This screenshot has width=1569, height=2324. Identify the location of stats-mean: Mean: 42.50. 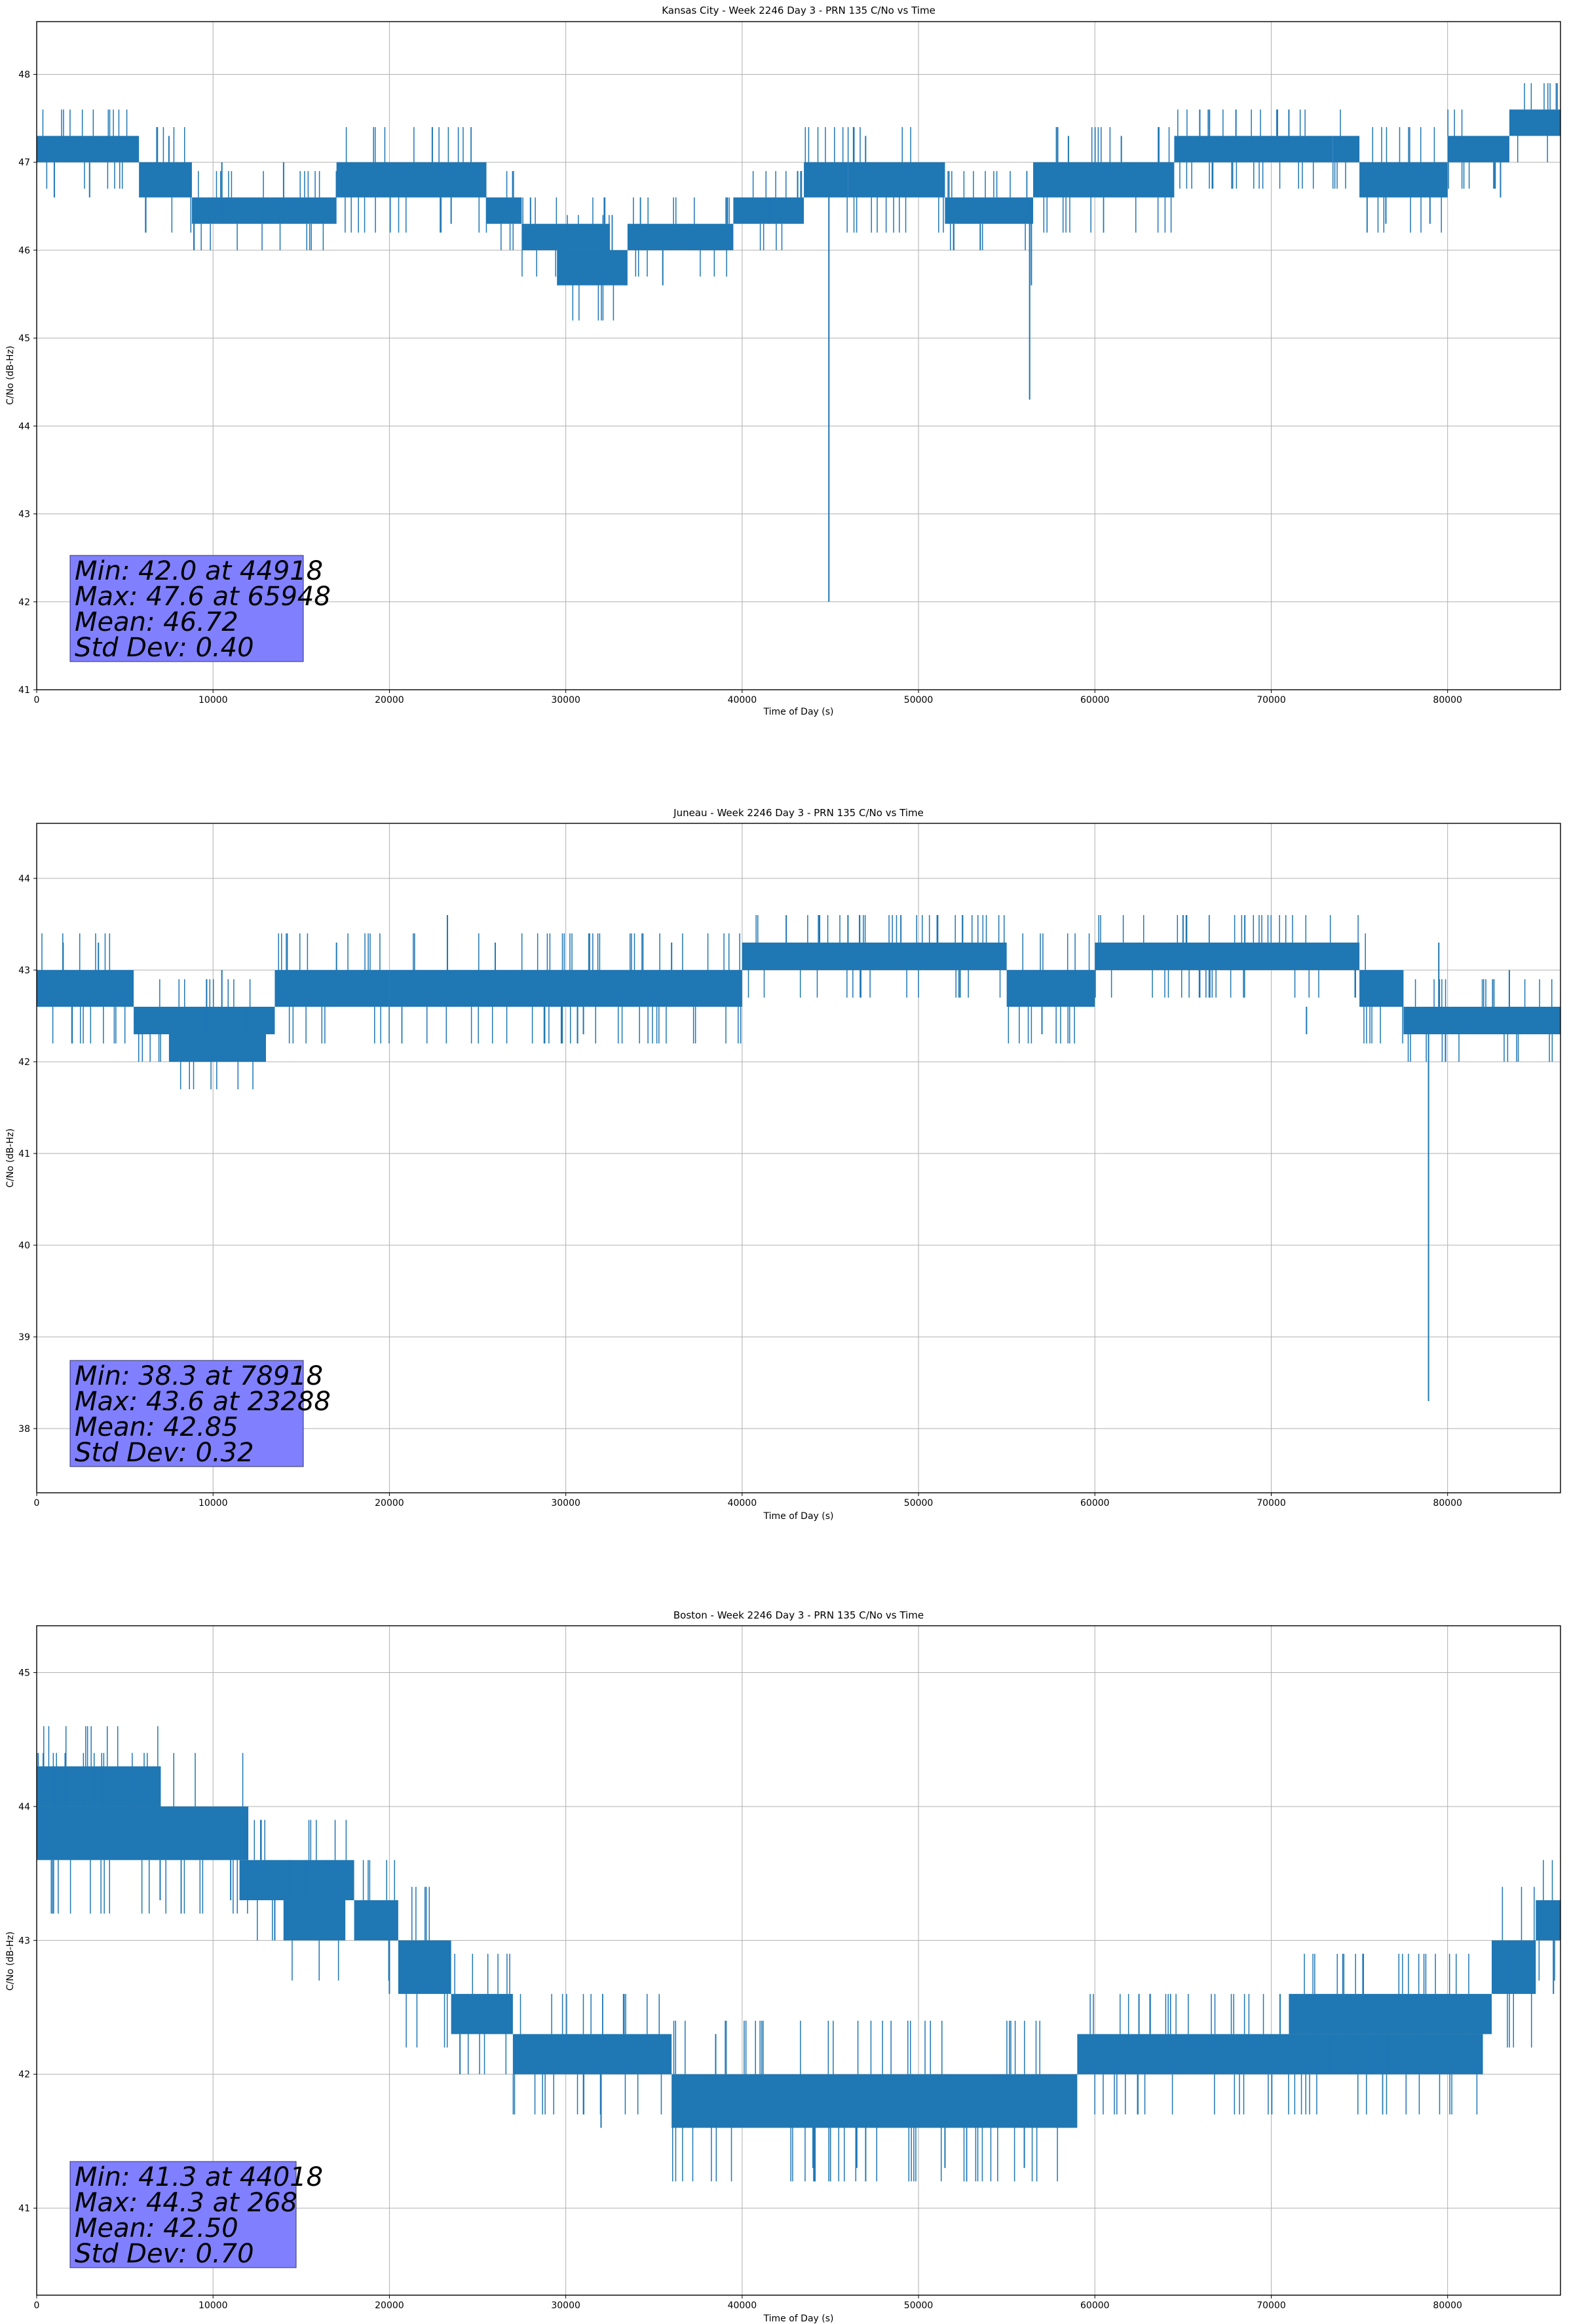
(156, 2228).